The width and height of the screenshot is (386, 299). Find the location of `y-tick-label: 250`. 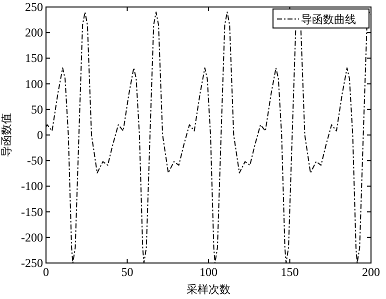

y-tick-label: 250 is located at coordinates (34, 7).